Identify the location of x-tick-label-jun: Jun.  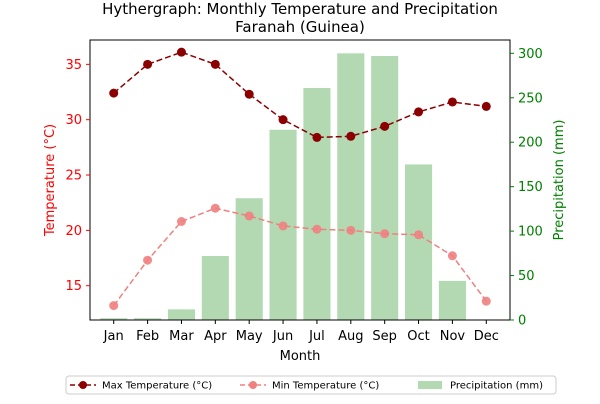
(282, 336).